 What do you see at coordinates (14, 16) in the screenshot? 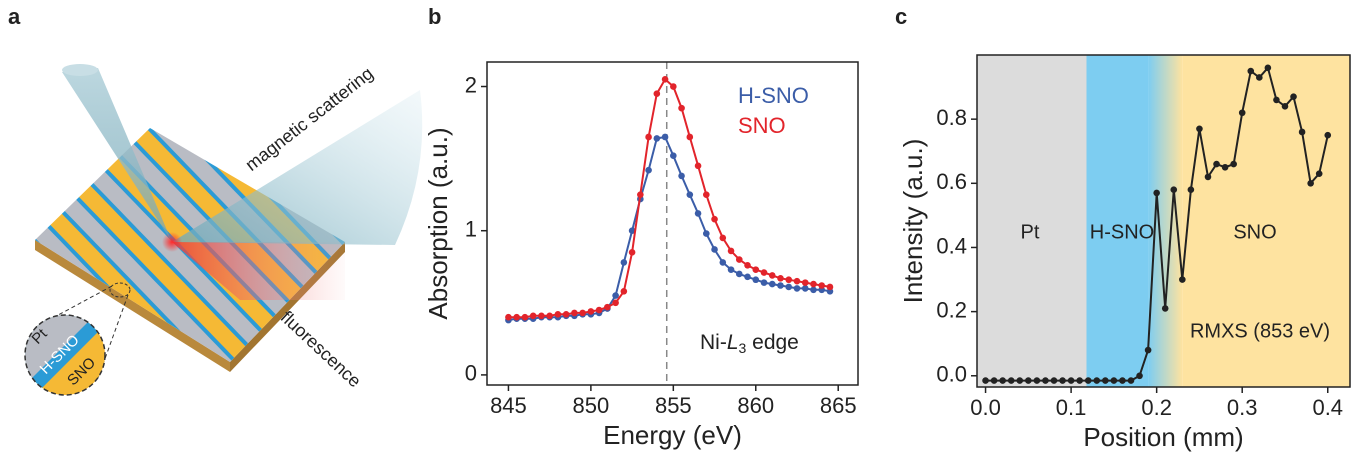
I see `panel-label: a` at bounding box center [14, 16].